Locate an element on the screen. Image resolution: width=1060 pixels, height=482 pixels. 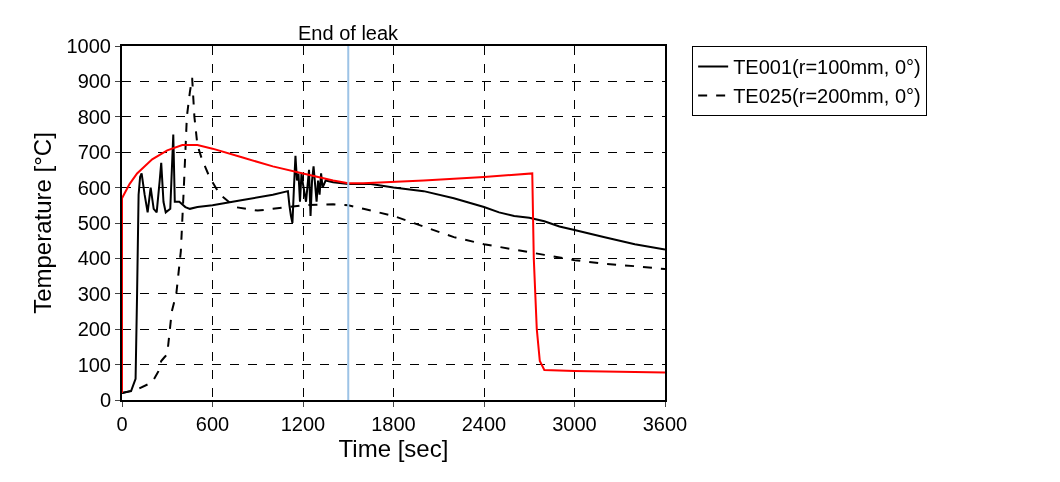
y-tick-label: 500 is located at coordinates (94, 223).